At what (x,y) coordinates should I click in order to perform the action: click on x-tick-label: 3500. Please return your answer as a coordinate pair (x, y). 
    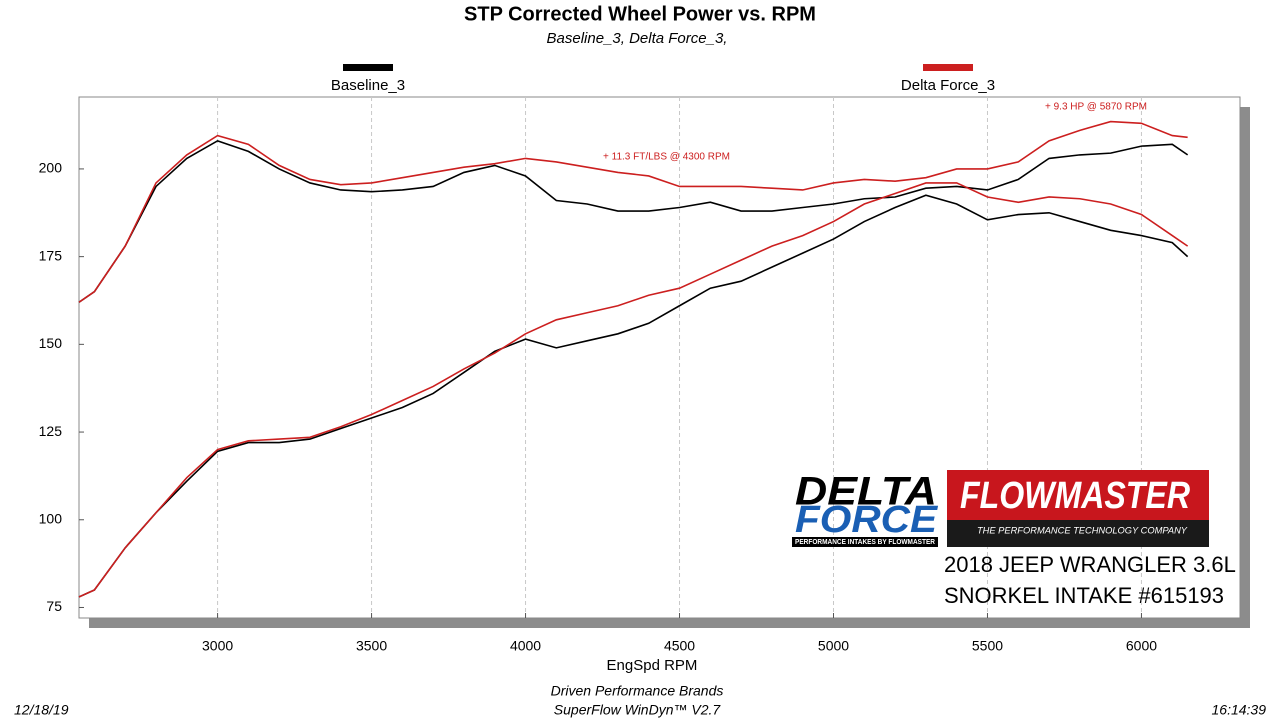
    Looking at the image, I should click on (371, 646).